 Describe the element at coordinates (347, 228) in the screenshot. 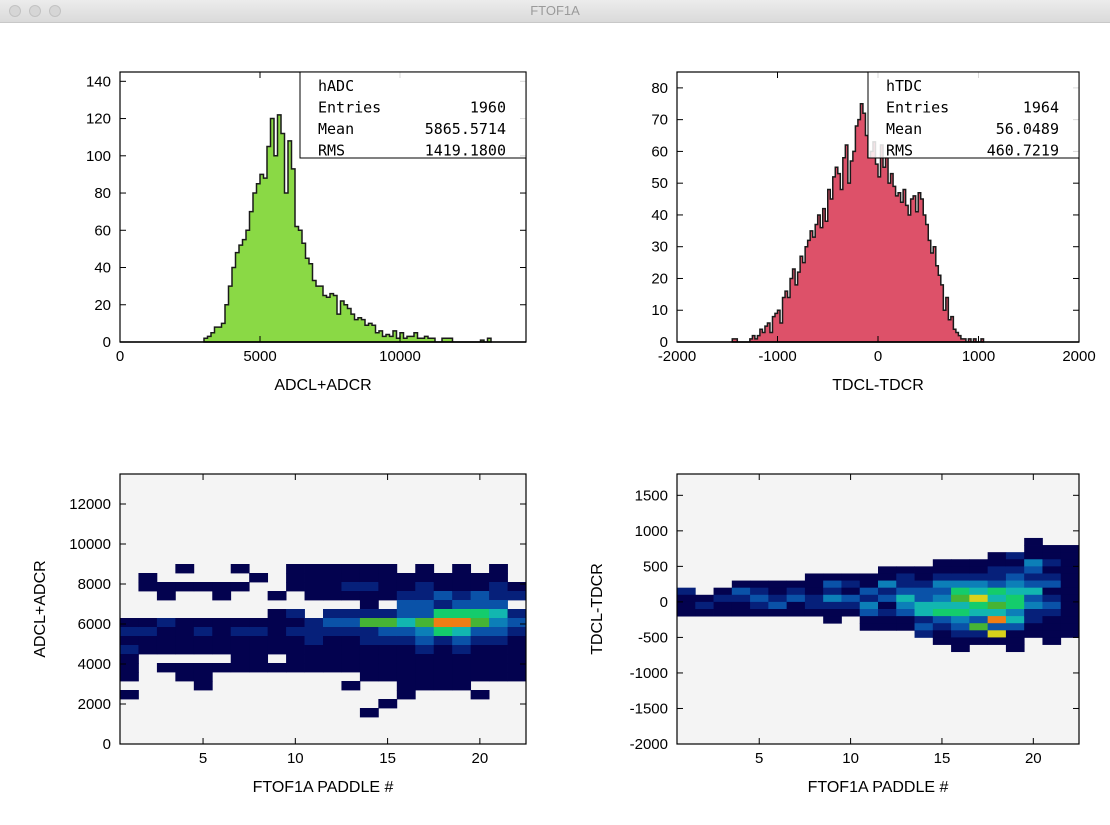

I see `histogram-bars` at that location.